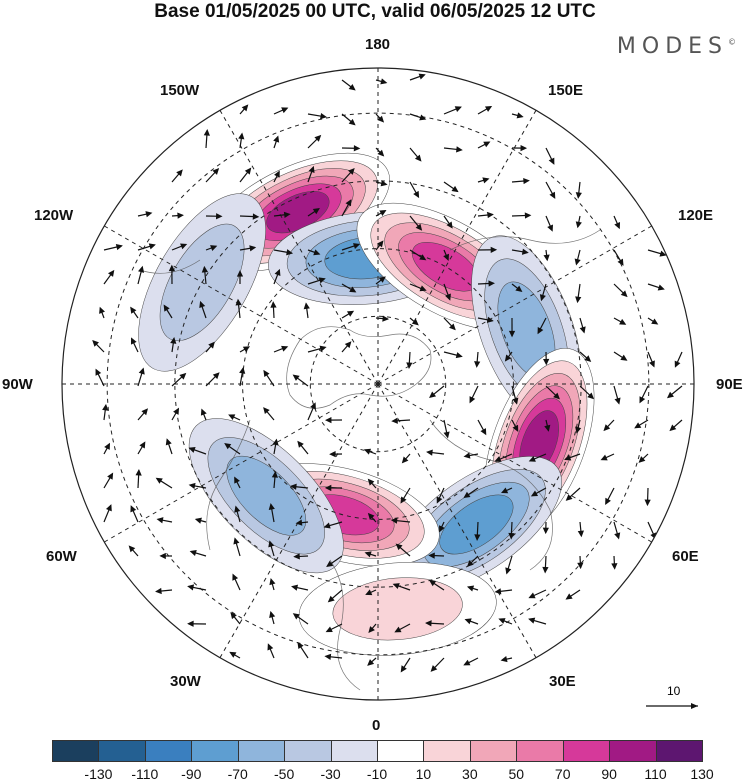 This screenshot has height=783, width=750. What do you see at coordinates (378, 384) in the screenshot?
I see `latitude-circle` at bounding box center [378, 384].